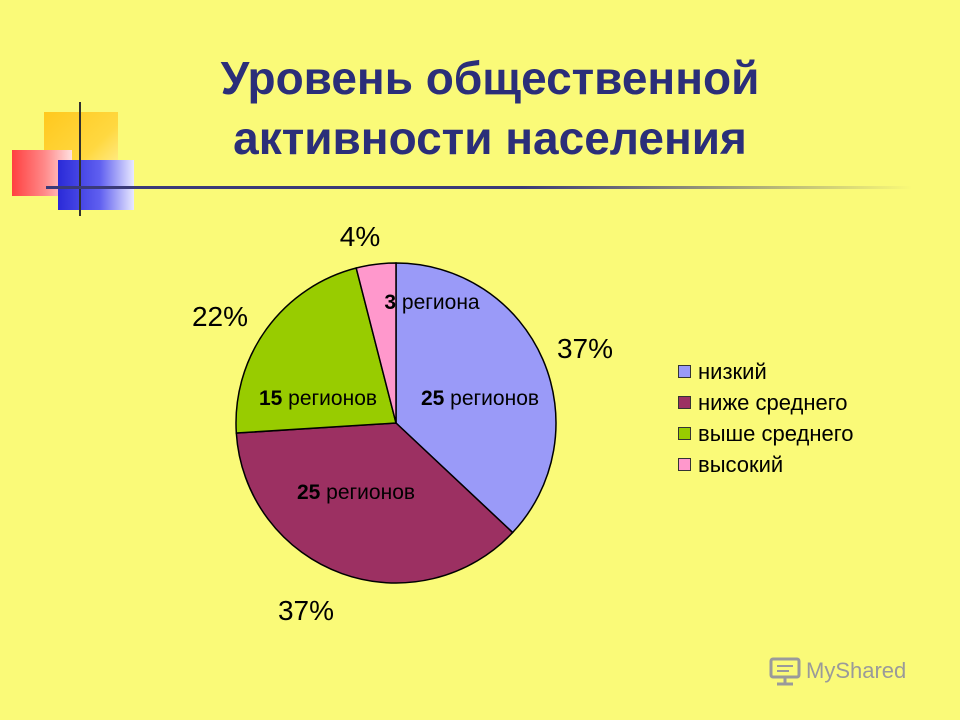  Describe the element at coordinates (732, 371) in the screenshot. I see `legend-label-low: низкий` at that location.